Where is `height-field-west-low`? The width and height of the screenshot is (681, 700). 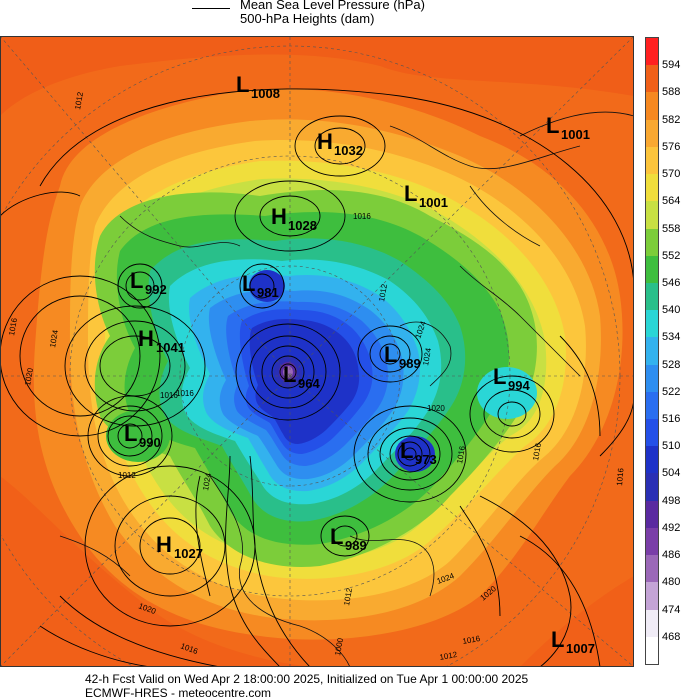
height-field-west-low is located at coordinates (138, 436).